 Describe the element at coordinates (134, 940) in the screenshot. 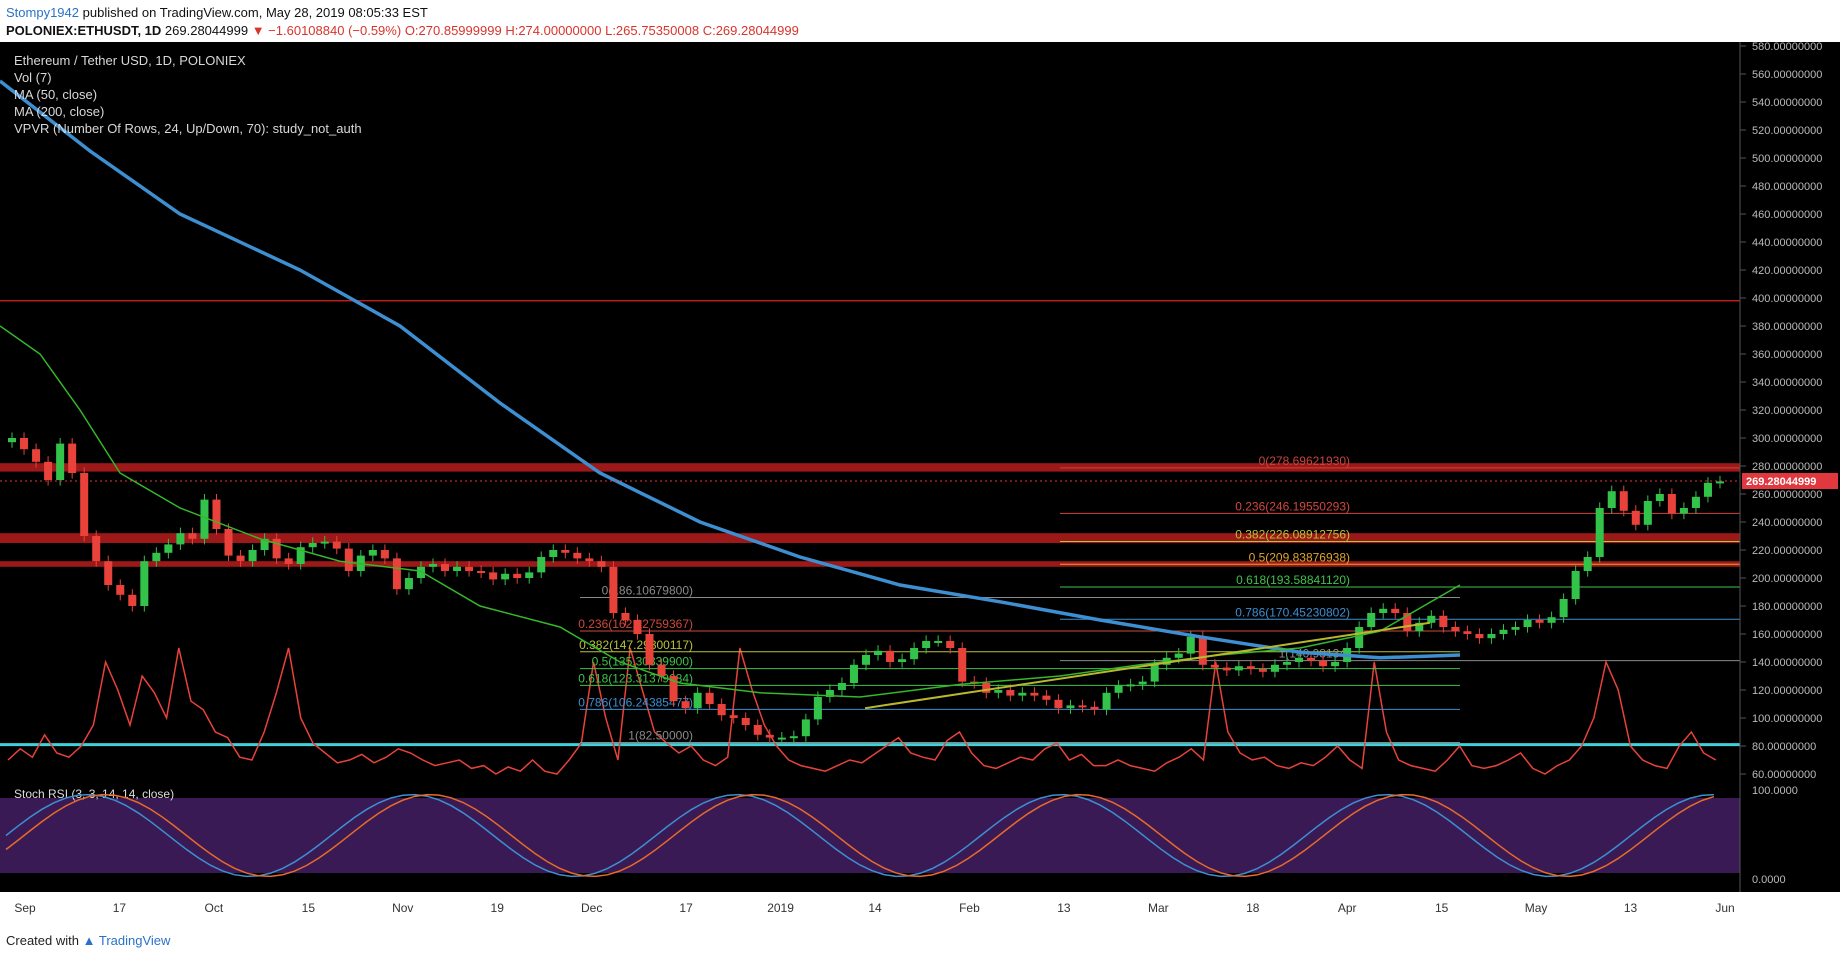

I see `footer-brand: TradingView` at that location.